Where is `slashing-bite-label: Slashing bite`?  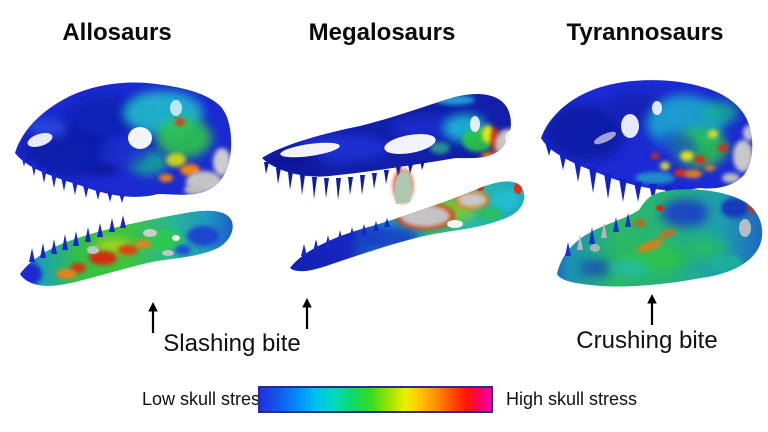 slashing-bite-label: Slashing bite is located at coordinates (232, 343).